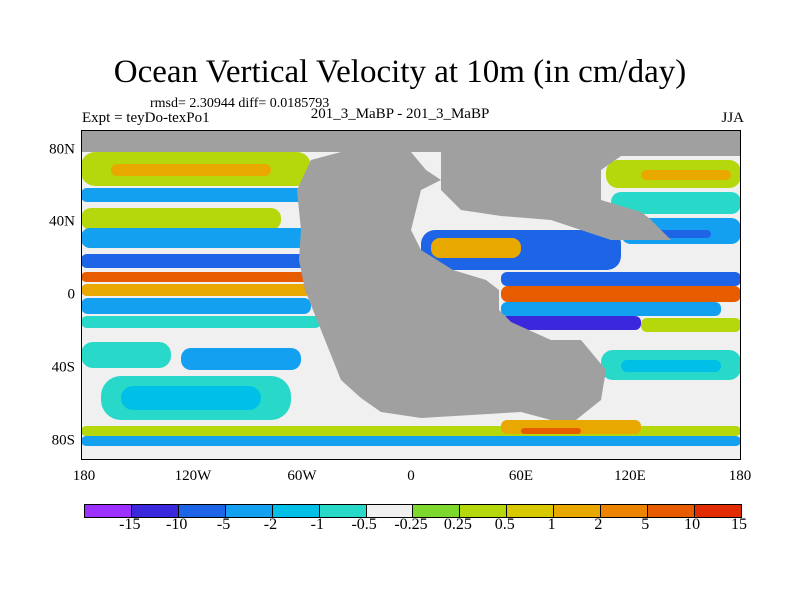  I want to click on y-tick-label: 40N, so click(62, 221).